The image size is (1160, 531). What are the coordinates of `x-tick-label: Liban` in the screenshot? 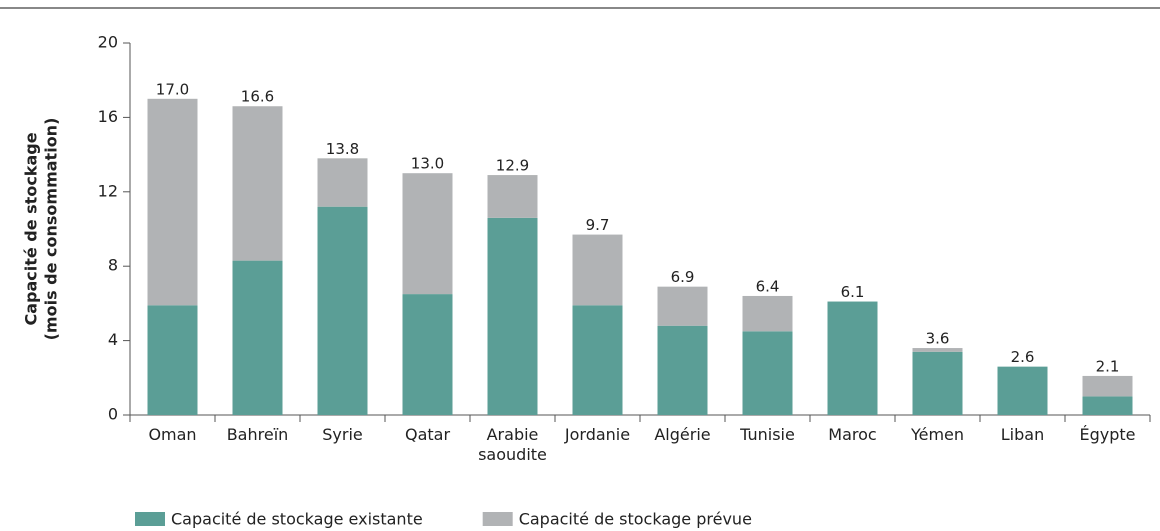 It's located at (1022, 434).